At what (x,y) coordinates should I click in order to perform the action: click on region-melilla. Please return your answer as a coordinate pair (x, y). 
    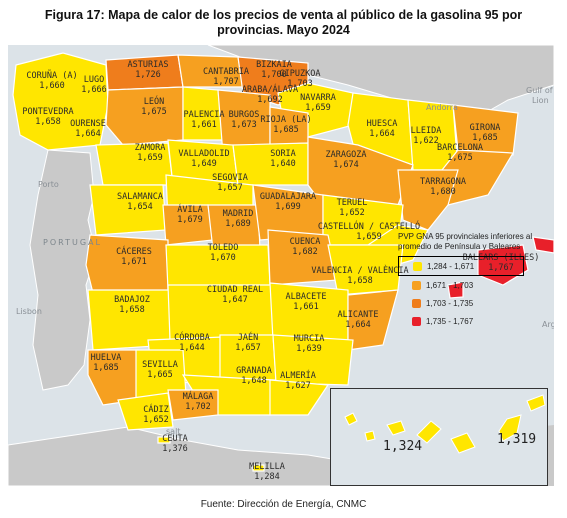
    Looking at the image, I should click on (258, 468).